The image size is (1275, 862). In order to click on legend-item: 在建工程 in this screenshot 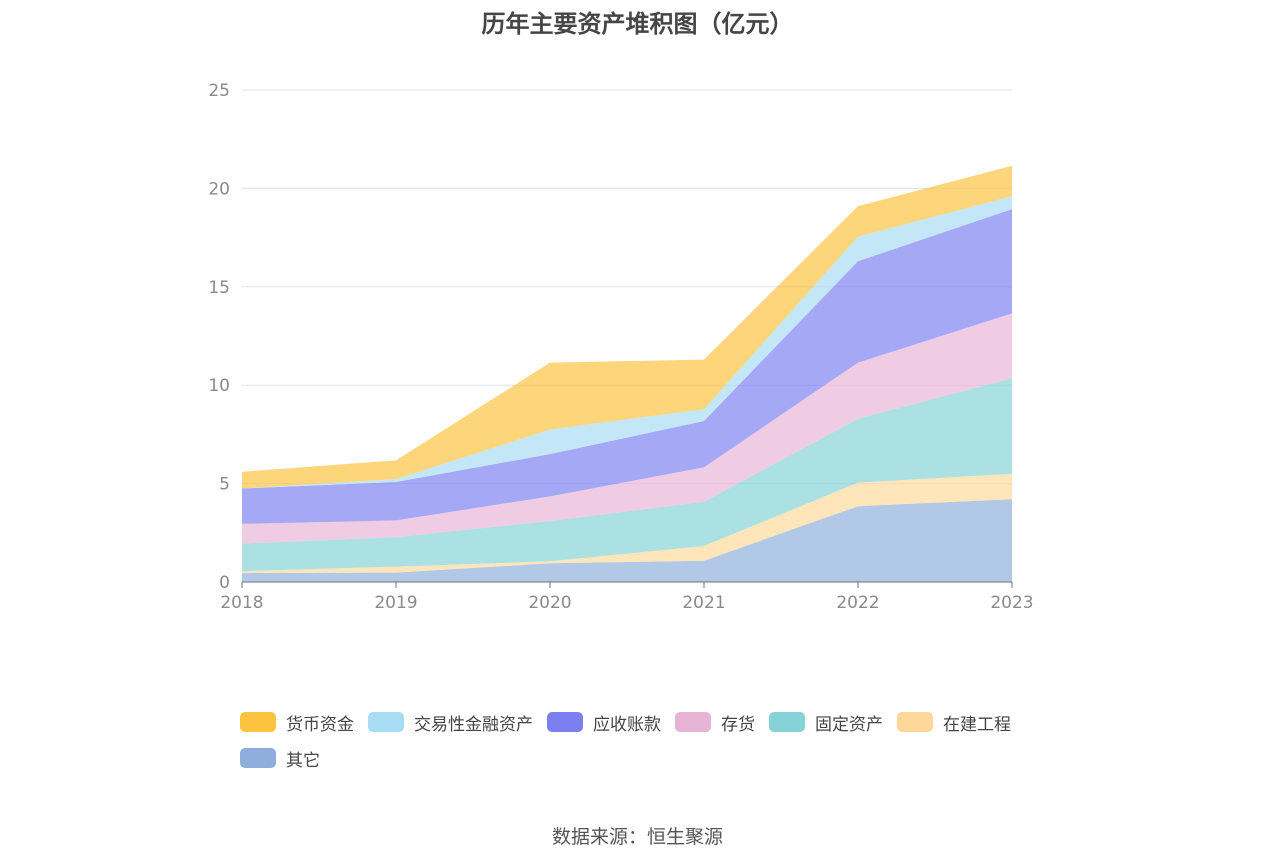, I will do `click(954, 722)`.